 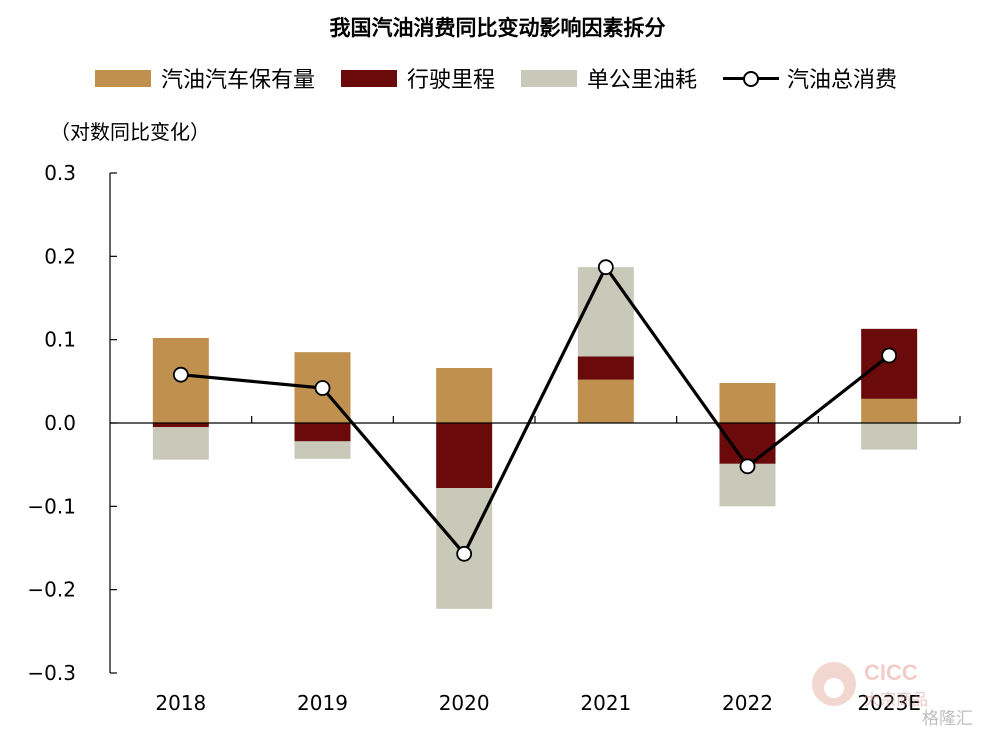 I want to click on bar-1-2020, so click(x=464, y=455).